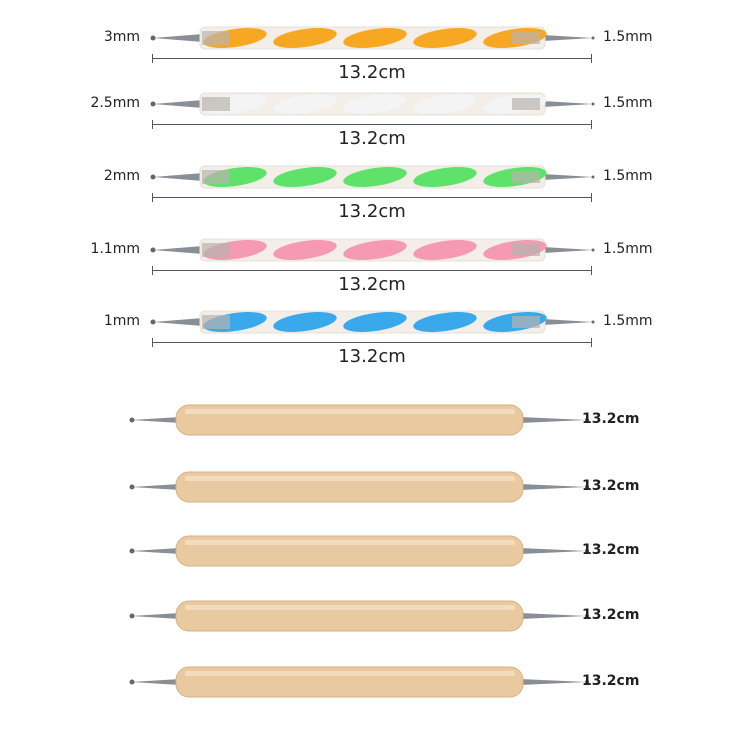  I want to click on left-tip-size-label: 1.1mm, so click(115, 249).